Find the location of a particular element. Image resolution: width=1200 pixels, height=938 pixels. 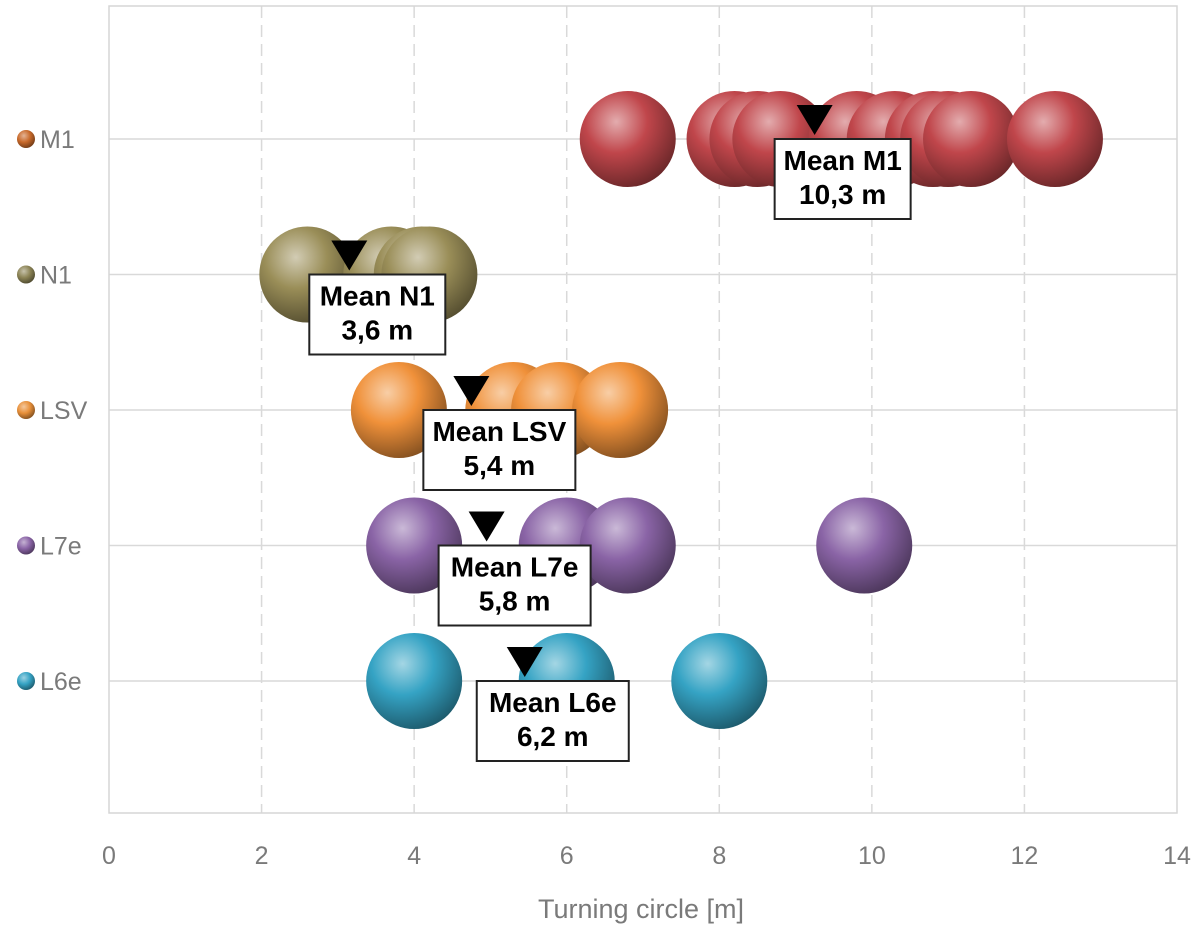

x-tick-label: 14 is located at coordinates (1177, 856).